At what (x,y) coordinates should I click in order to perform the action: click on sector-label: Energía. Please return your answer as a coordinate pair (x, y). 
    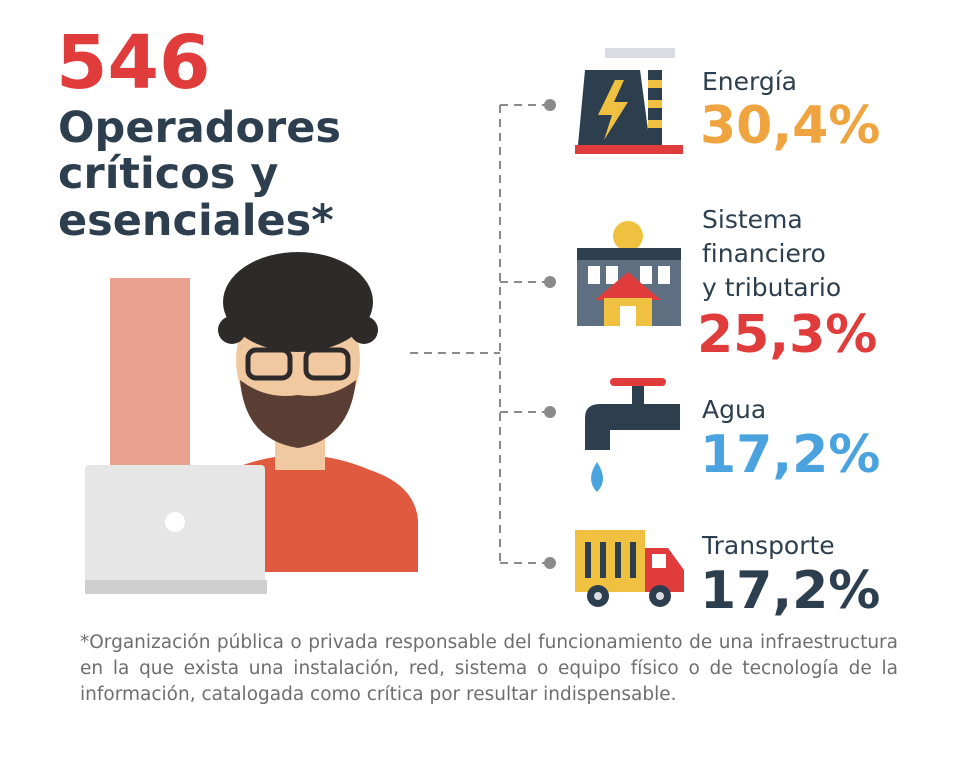
    Looking at the image, I should click on (749, 81).